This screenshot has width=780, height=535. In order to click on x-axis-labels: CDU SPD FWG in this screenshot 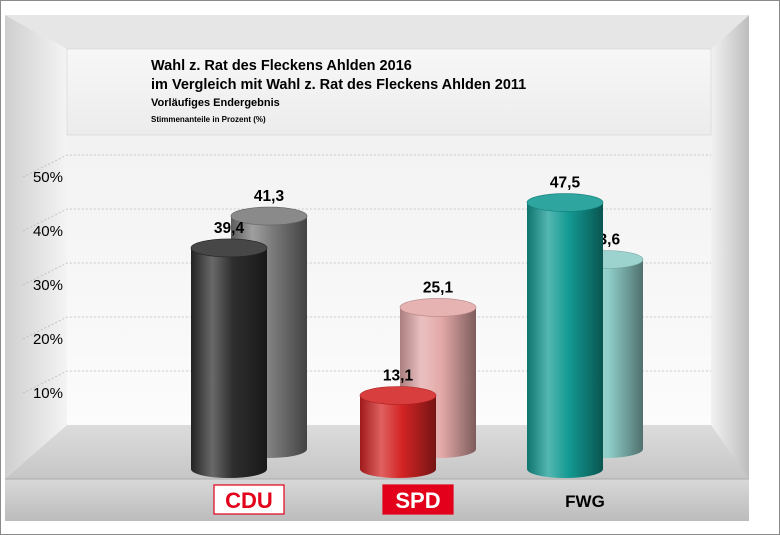, I will do `click(409, 499)`.